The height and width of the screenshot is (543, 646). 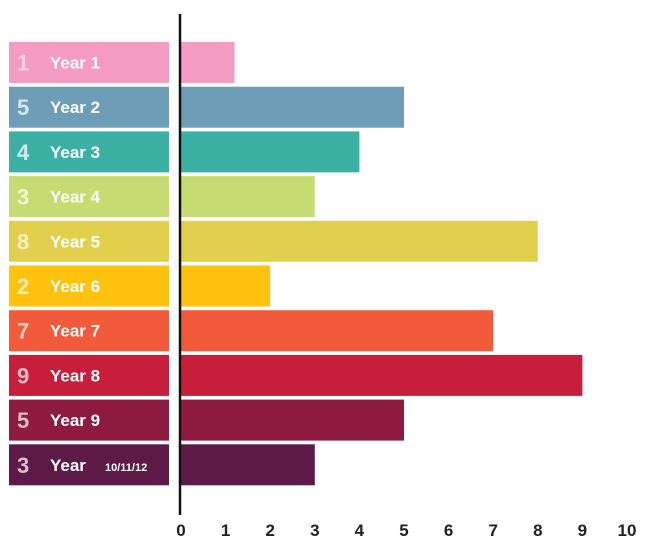 I want to click on category-label: Year, so click(x=68, y=465).